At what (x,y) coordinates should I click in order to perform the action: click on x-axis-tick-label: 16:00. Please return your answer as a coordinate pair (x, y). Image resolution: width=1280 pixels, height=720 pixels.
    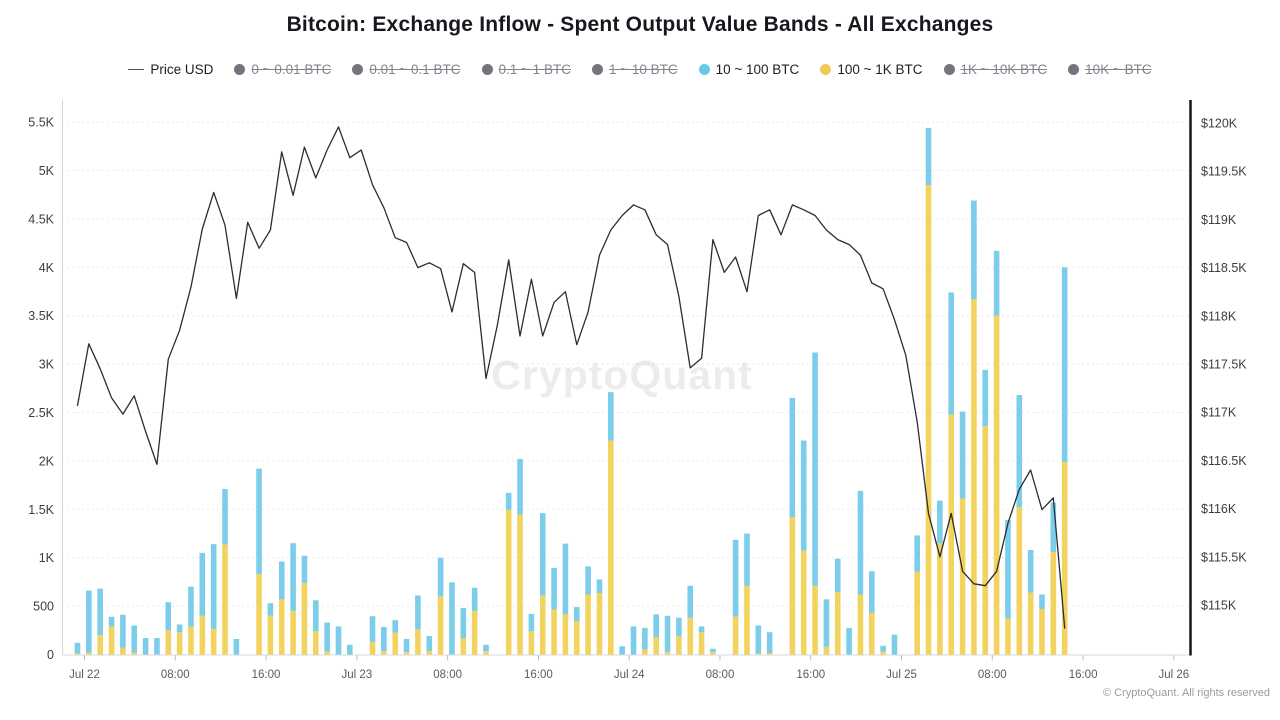
    Looking at the image, I should click on (1083, 675).